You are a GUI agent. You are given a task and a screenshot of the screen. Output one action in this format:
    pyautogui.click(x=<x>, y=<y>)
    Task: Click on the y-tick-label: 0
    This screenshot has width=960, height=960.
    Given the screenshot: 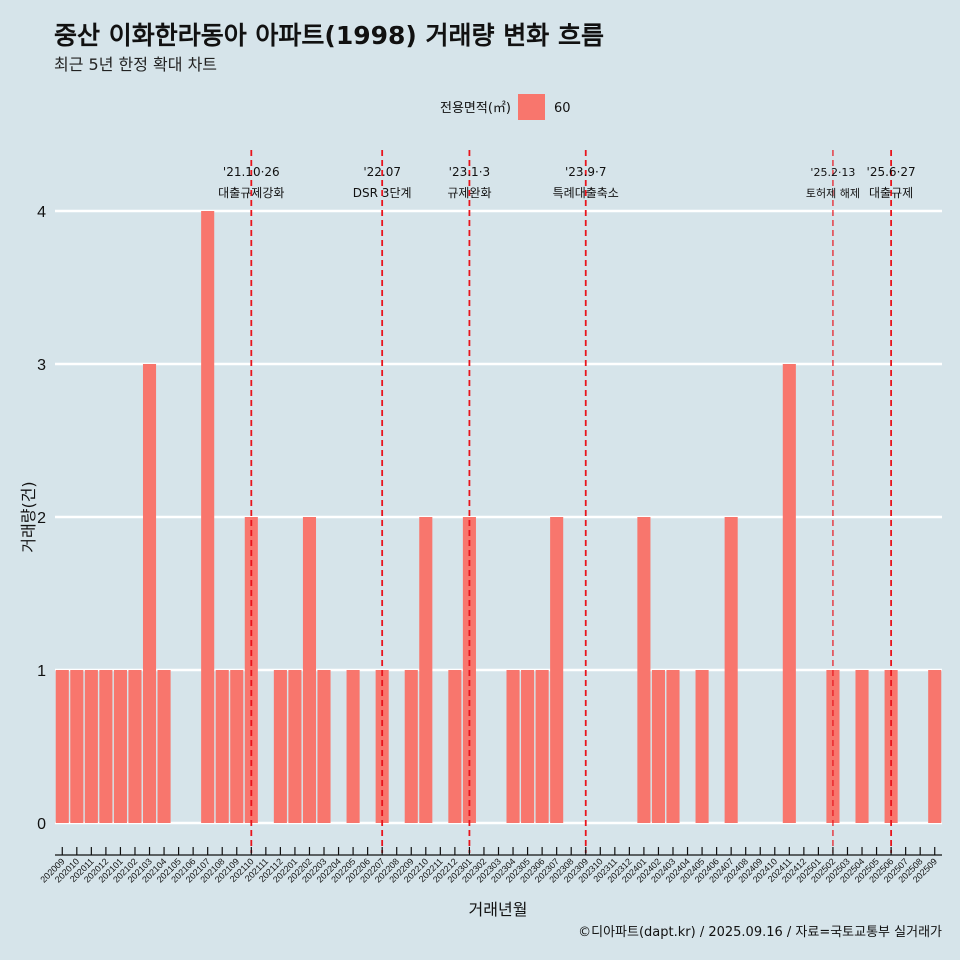 What is the action you would take?
    pyautogui.click(x=41, y=824)
    